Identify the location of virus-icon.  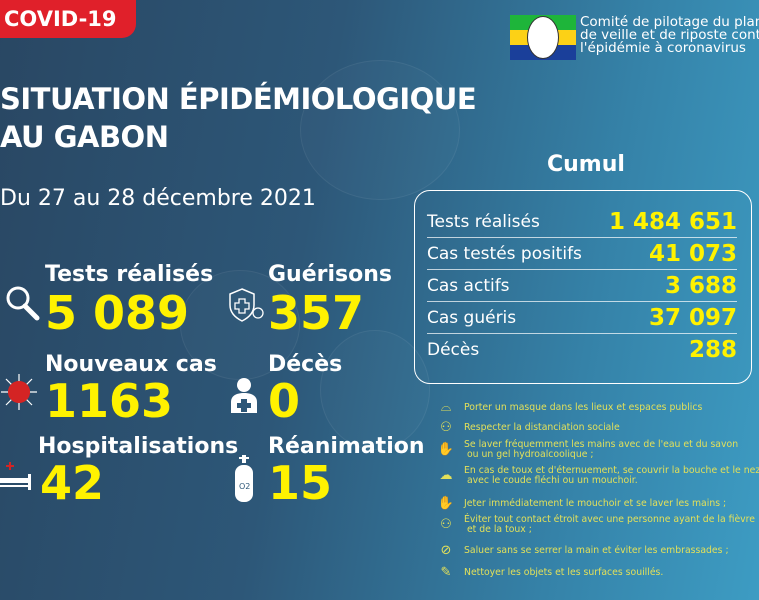
(19, 392).